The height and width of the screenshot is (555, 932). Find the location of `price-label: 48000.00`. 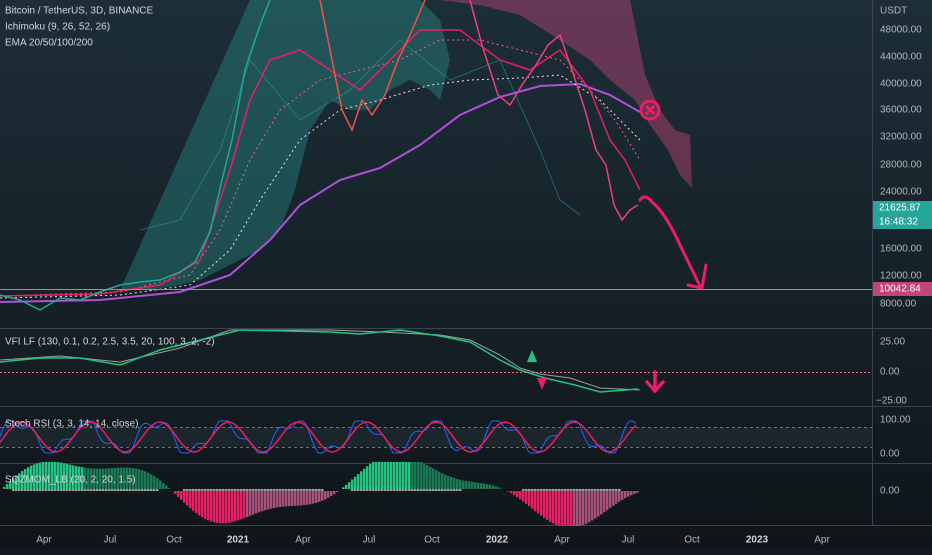

price-label: 48000.00 is located at coordinates (901, 30).